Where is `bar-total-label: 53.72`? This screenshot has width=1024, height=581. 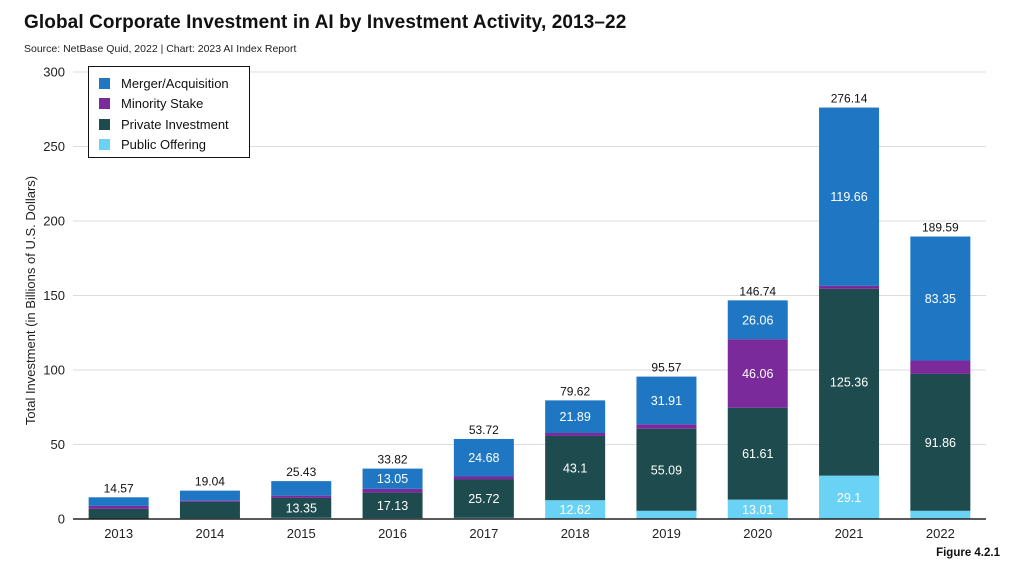 bar-total-label: 53.72 is located at coordinates (484, 430).